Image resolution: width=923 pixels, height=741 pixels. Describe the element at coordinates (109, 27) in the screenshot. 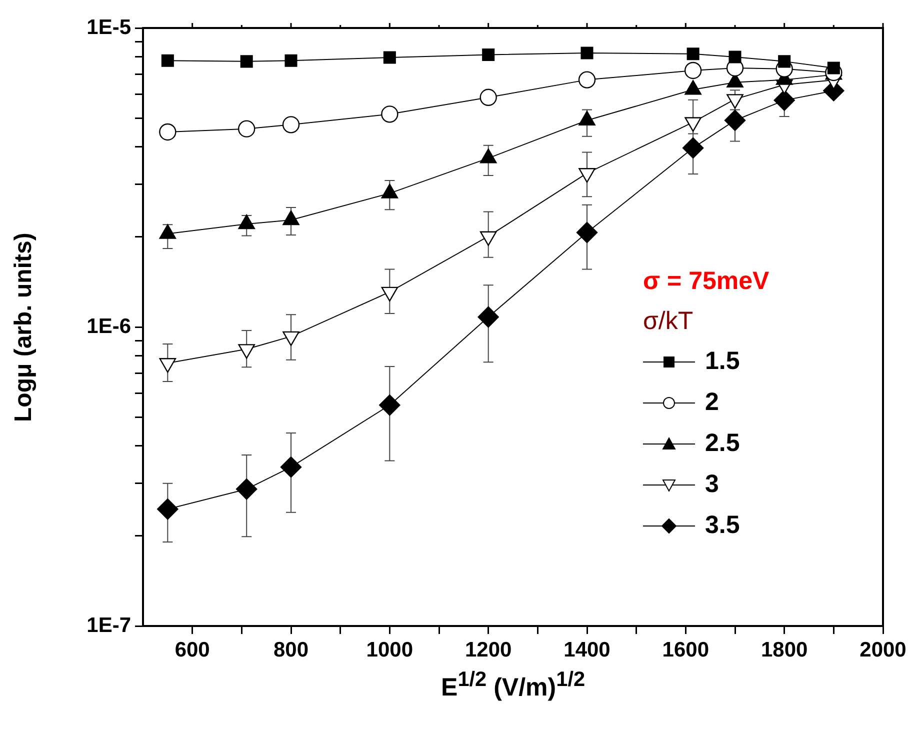

I see `y-tick-label: 1E-5` at that location.